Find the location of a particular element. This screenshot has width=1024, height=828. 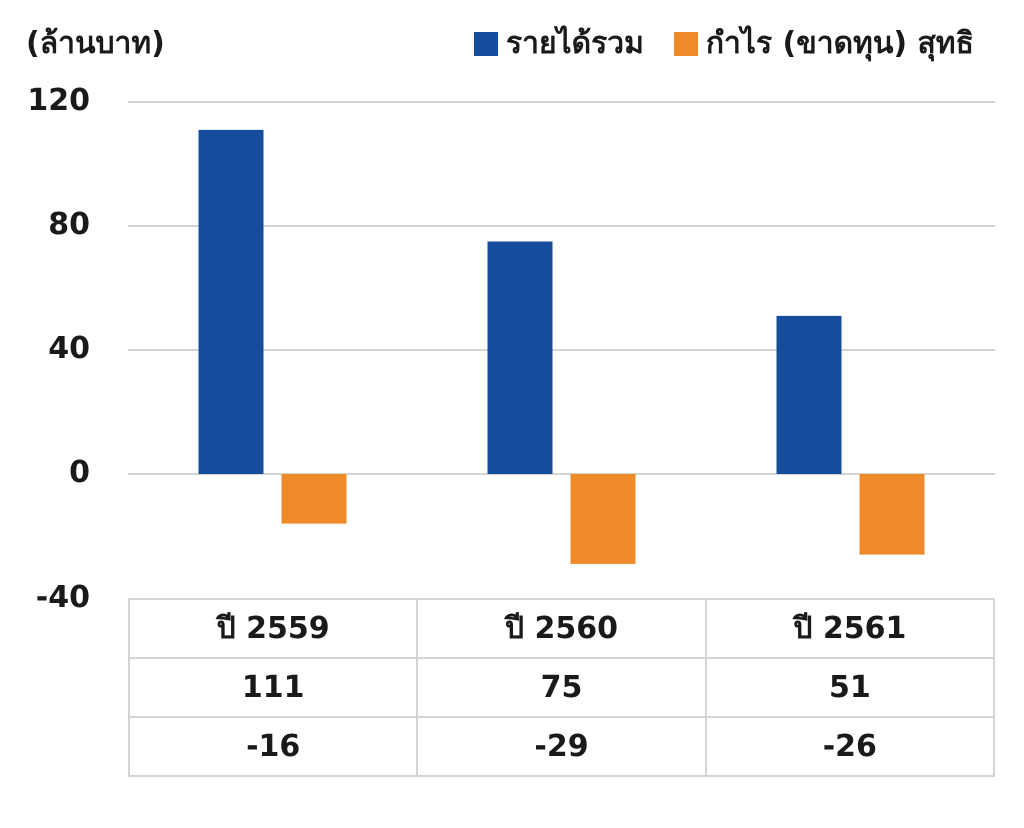

table-cell: 51 is located at coordinates (850, 687).